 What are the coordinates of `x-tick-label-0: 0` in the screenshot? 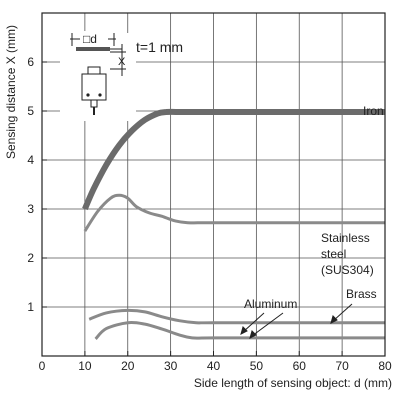 It's located at (42, 366).